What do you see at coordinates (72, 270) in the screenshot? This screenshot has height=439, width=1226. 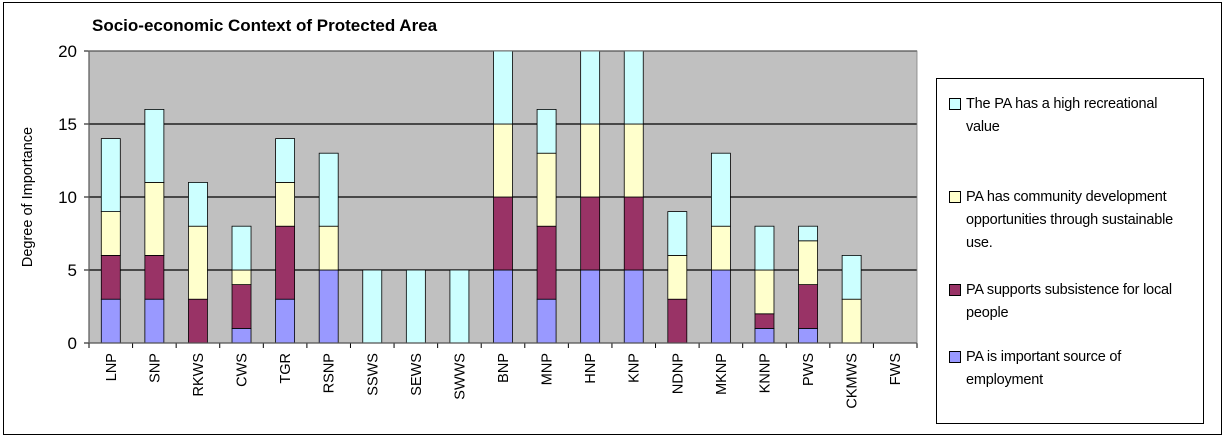 I see `y-tick-label: 5` at bounding box center [72, 270].